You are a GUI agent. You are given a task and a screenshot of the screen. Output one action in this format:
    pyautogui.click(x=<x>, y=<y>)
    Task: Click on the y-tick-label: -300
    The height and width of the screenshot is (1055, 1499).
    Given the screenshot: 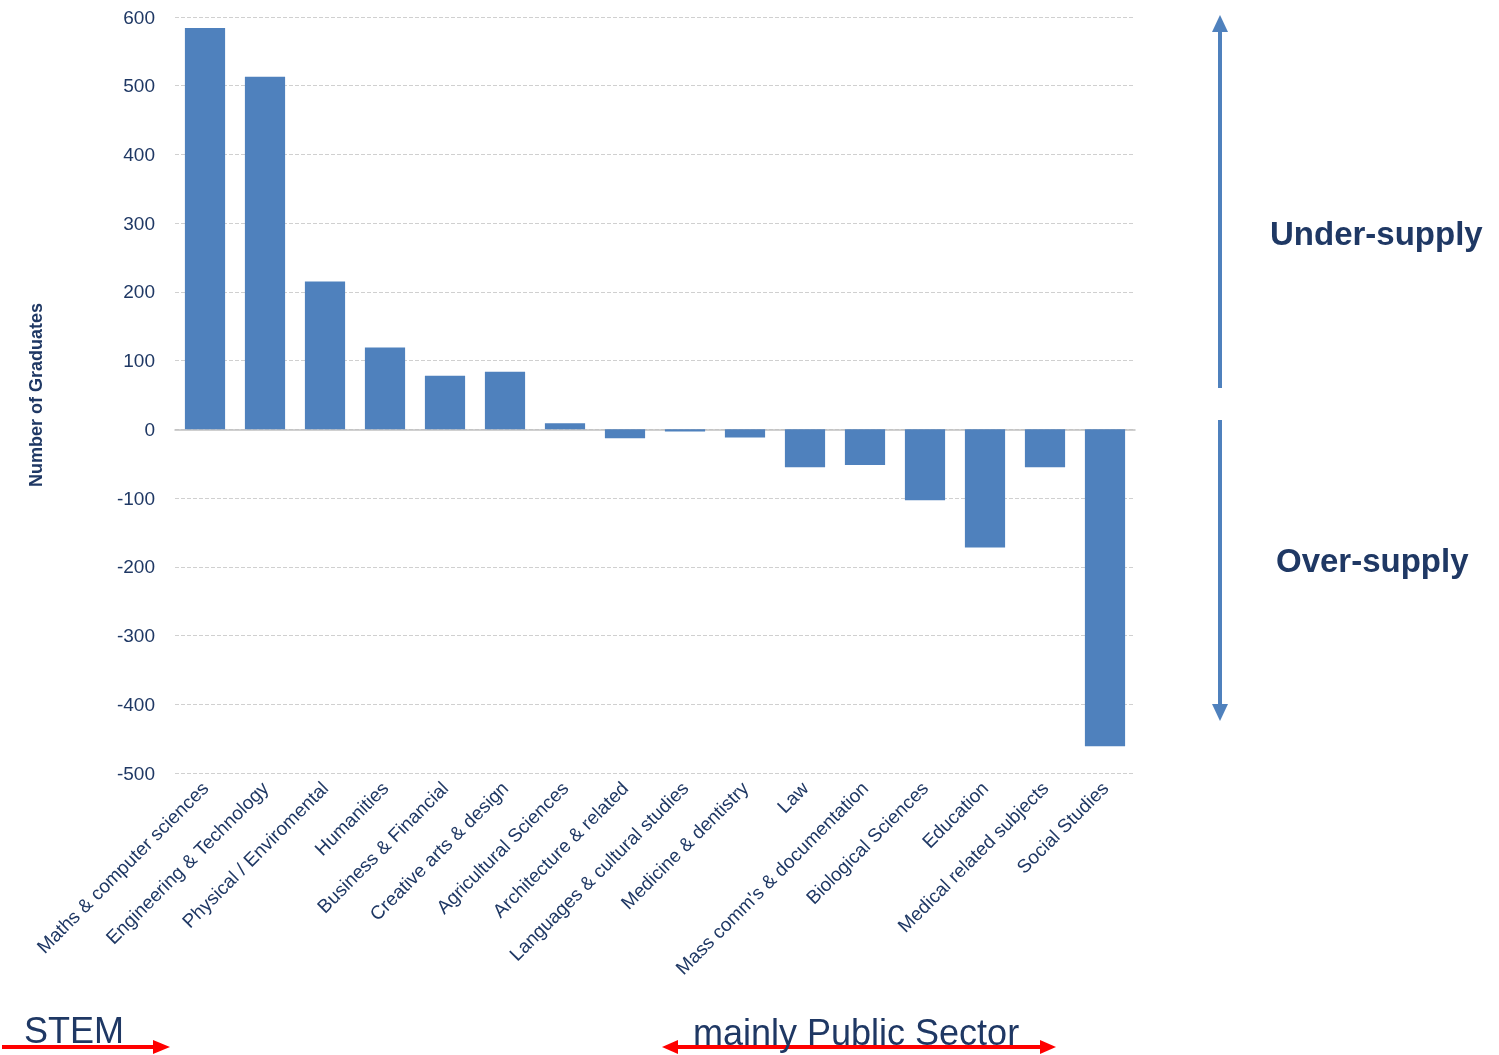 What is the action you would take?
    pyautogui.click(x=135, y=636)
    